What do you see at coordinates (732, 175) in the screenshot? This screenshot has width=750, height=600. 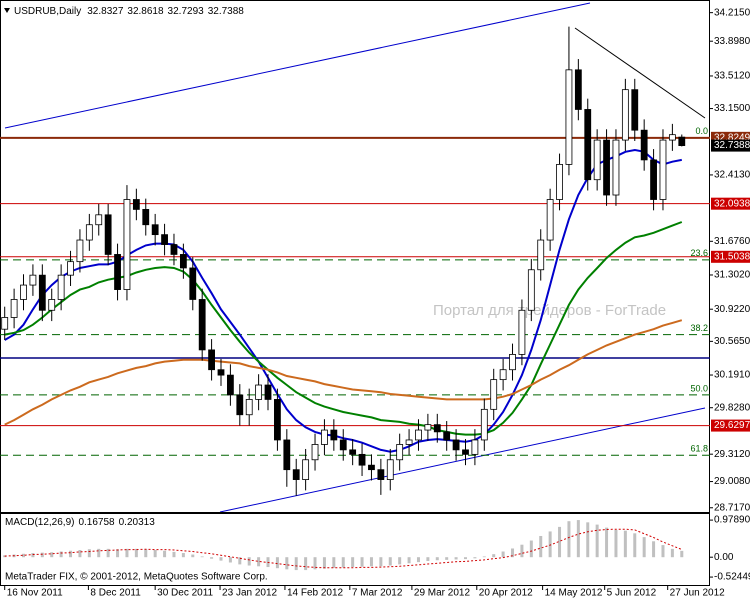 I see `y-tick-label: 32.4130` at bounding box center [732, 175].